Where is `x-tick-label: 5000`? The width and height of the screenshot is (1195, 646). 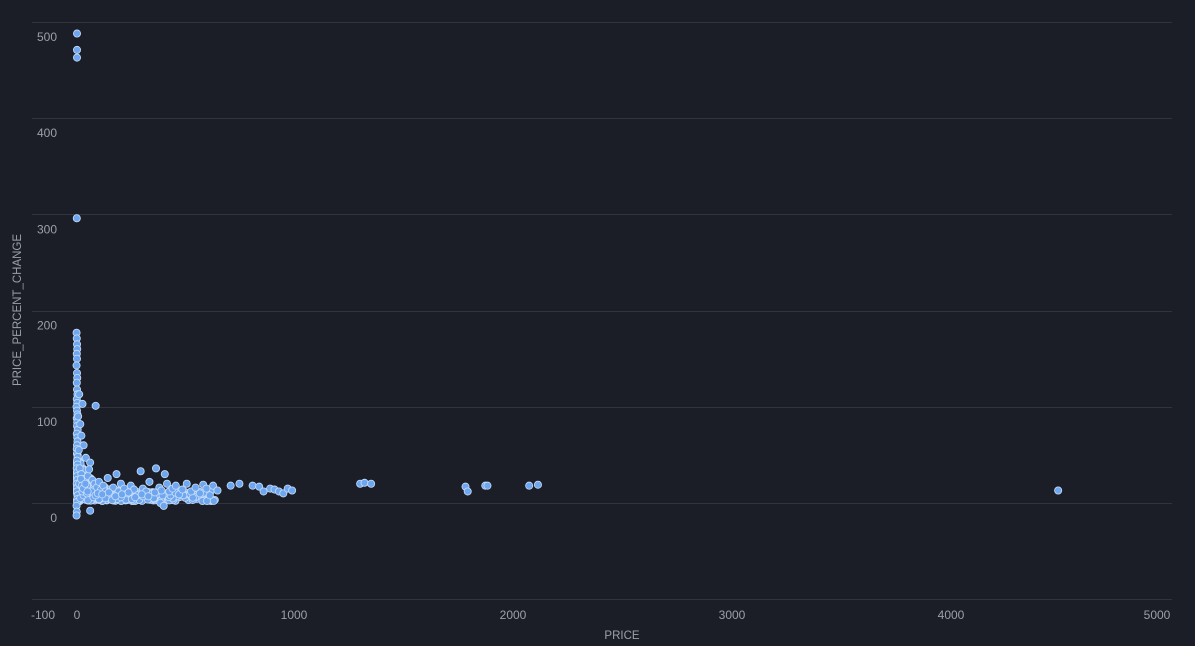 x-tick-label: 5000 is located at coordinates (1157, 615).